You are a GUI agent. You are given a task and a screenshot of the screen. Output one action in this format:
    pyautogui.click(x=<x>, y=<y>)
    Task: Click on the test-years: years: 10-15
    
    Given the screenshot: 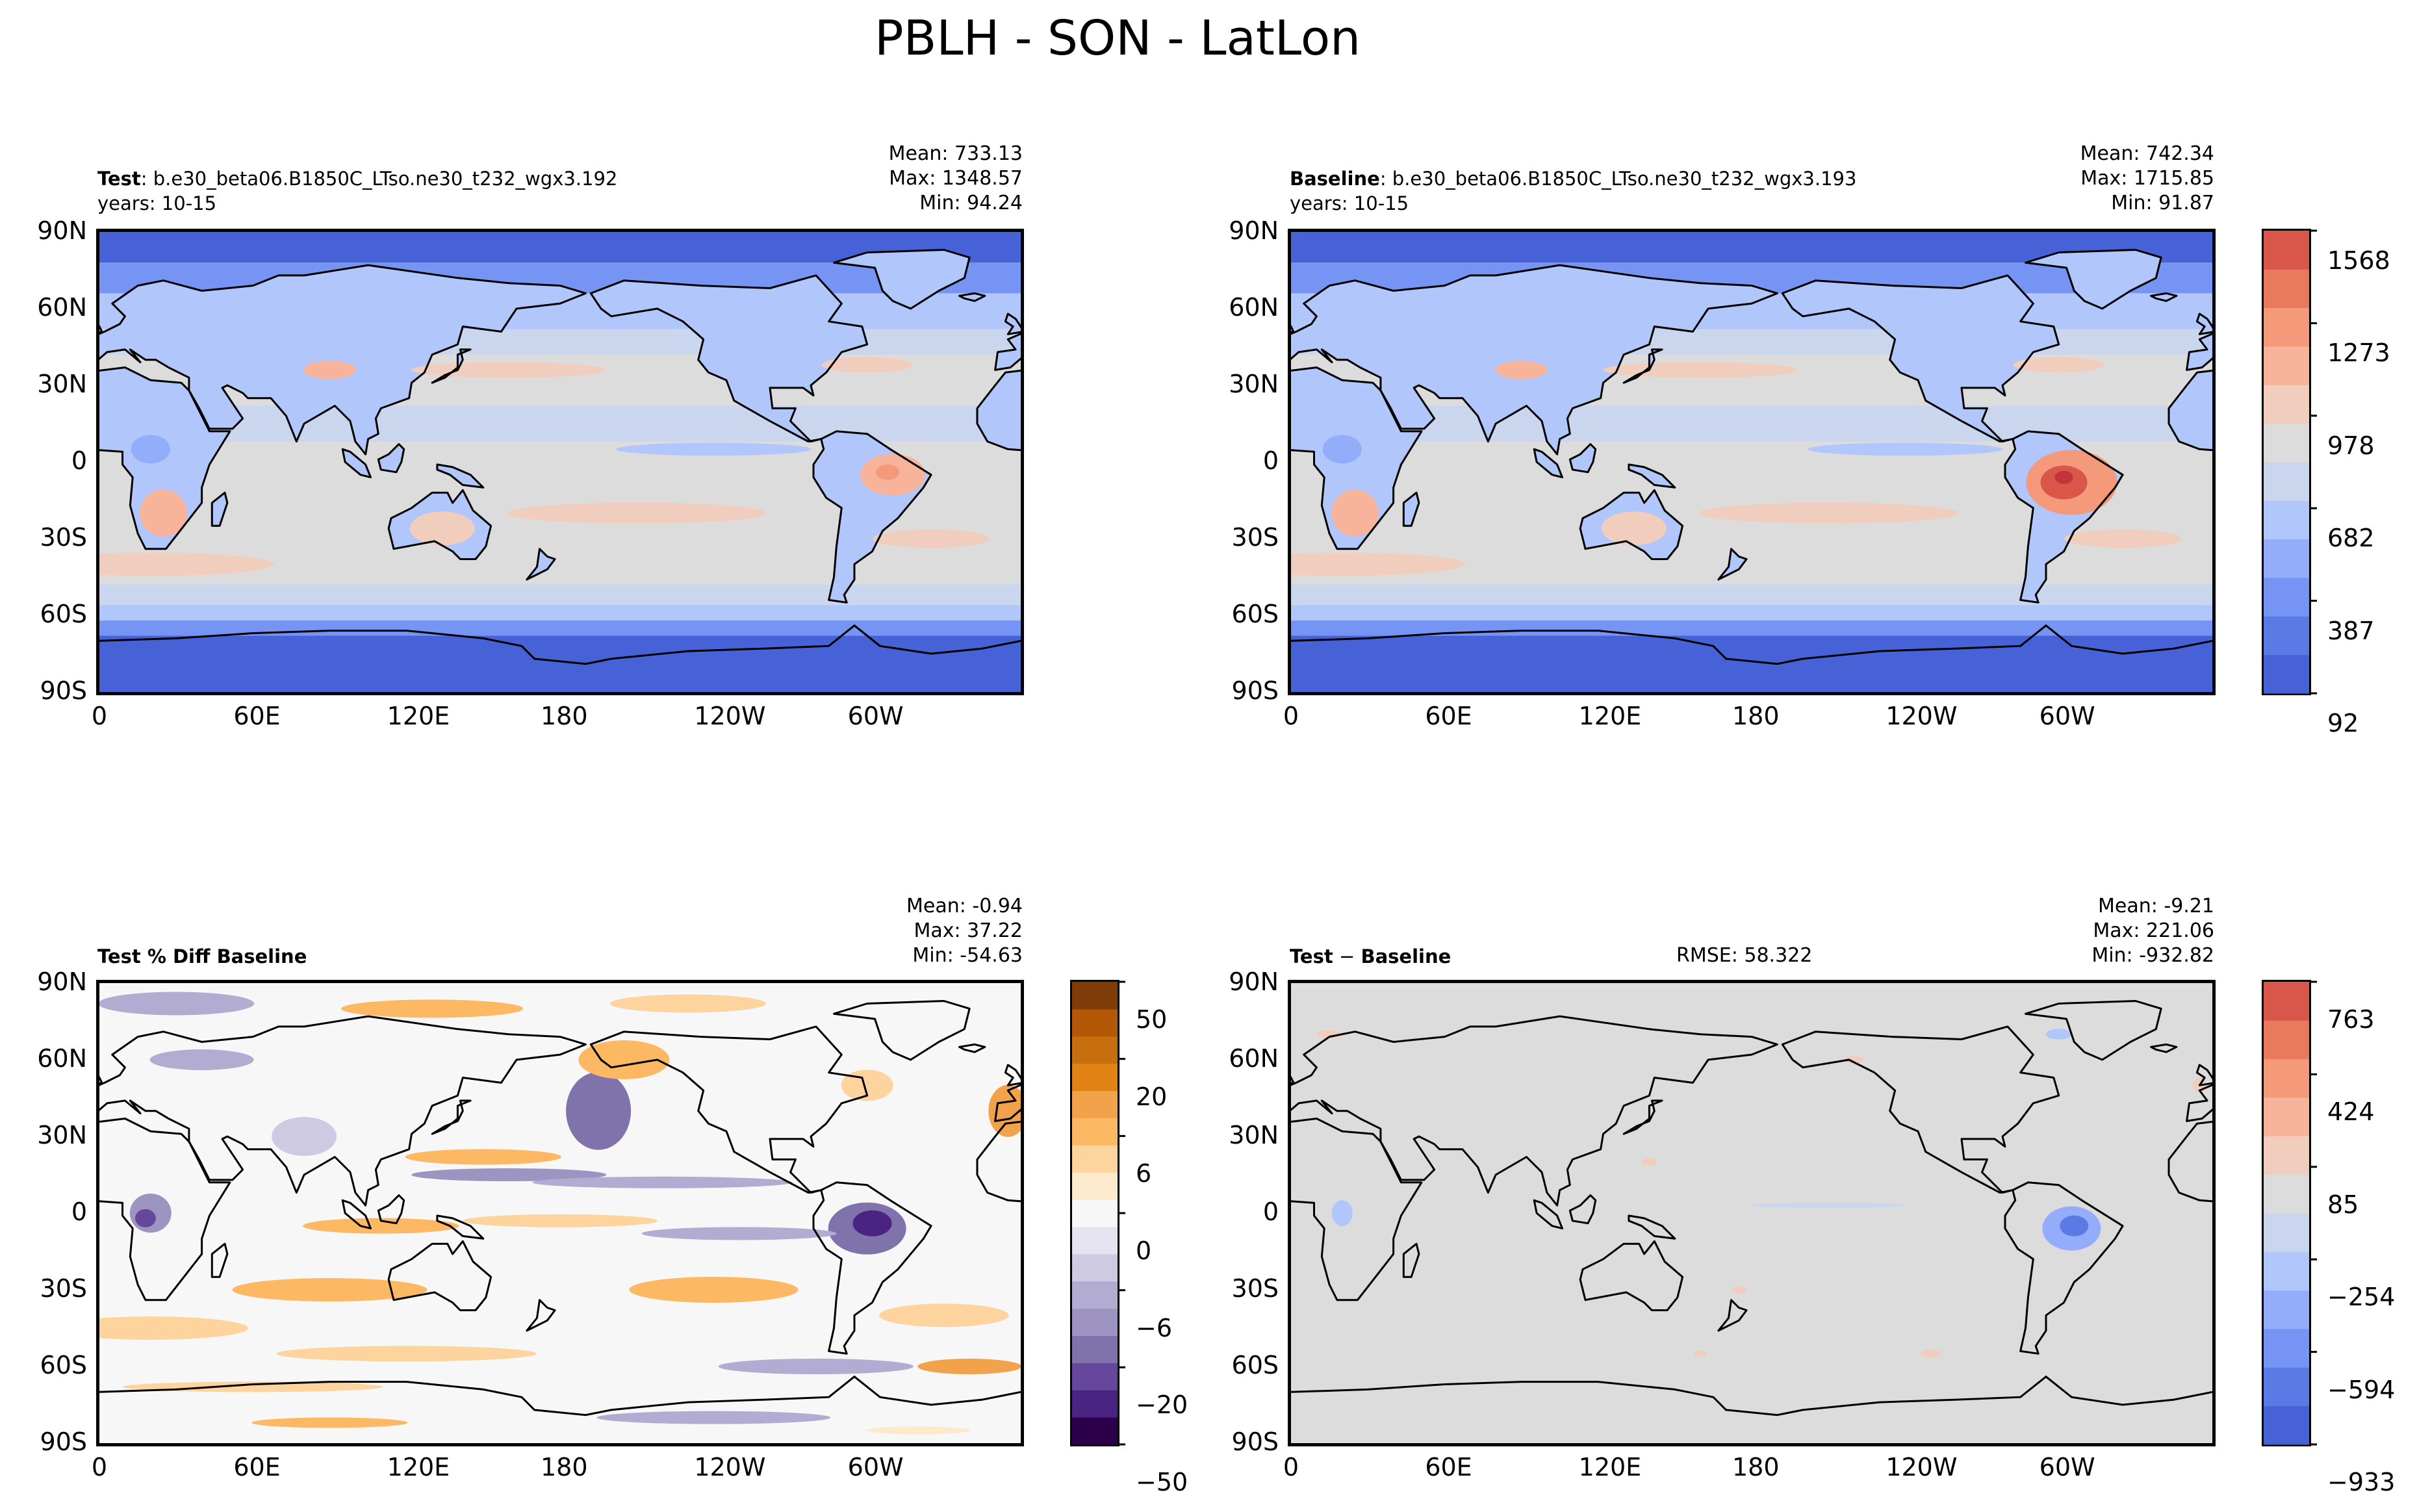 What is the action you would take?
    pyautogui.click(x=157, y=203)
    